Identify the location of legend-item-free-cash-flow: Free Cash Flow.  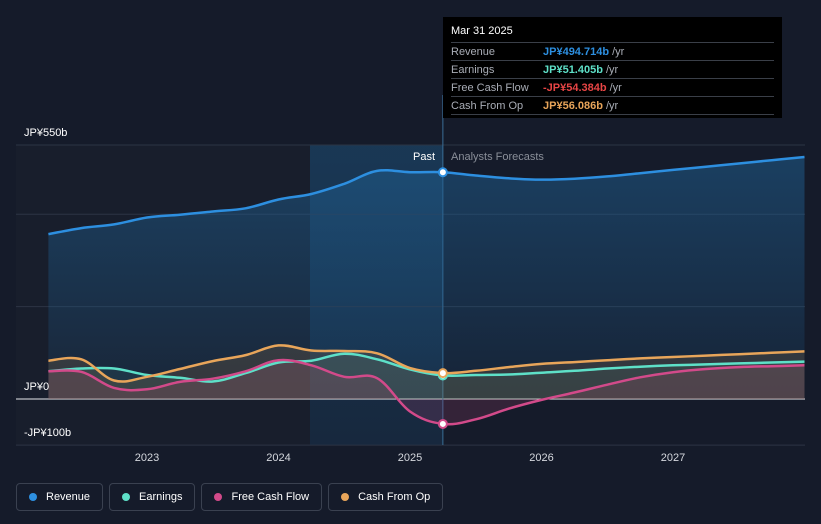
(262, 497).